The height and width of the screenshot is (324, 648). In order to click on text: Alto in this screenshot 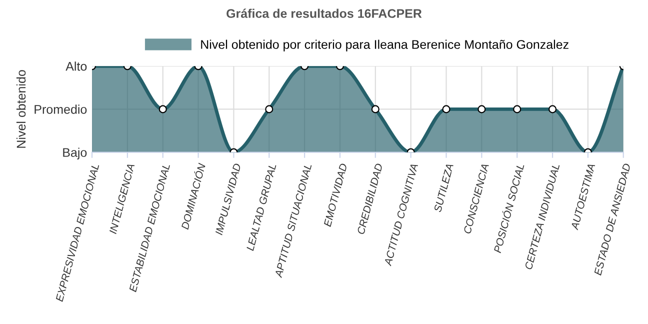, I will do `click(76, 66)`.